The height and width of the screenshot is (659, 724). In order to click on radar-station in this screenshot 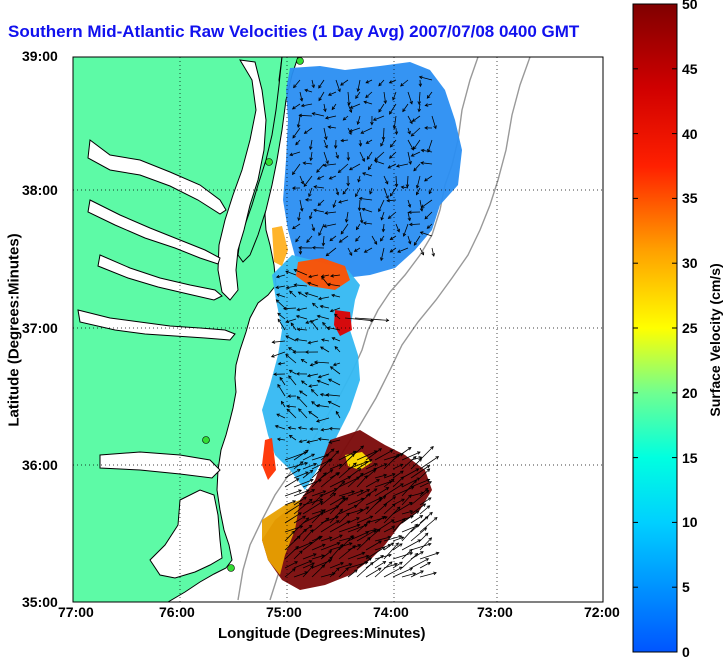, I will do `click(231, 568)`.